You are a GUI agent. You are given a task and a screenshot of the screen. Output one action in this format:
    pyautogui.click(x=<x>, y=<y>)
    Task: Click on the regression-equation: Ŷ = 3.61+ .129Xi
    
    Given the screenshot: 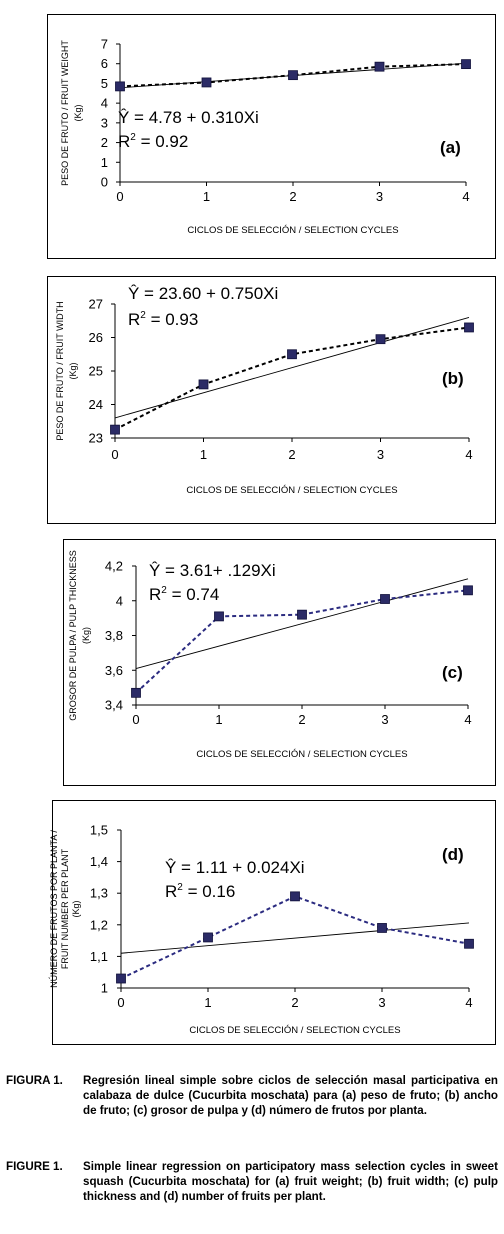 What is the action you would take?
    pyautogui.click(x=212, y=570)
    